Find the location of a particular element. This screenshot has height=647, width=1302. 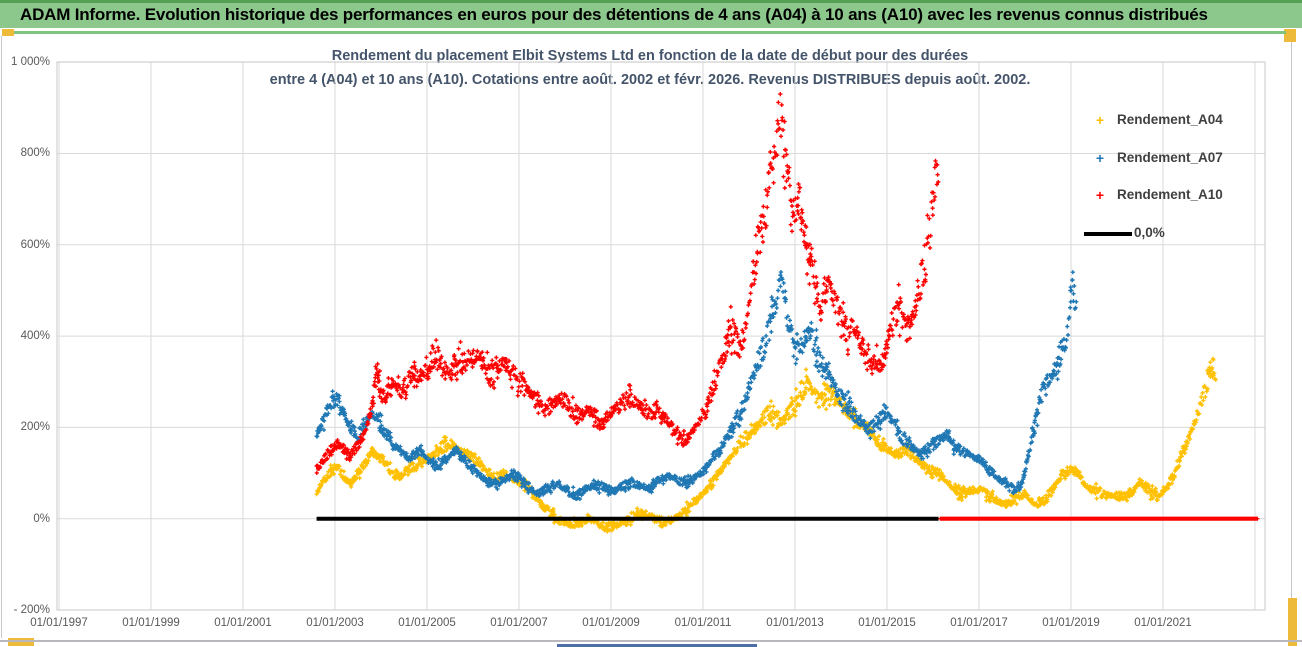

bottom-edge-bar is located at coordinates (657, 645).